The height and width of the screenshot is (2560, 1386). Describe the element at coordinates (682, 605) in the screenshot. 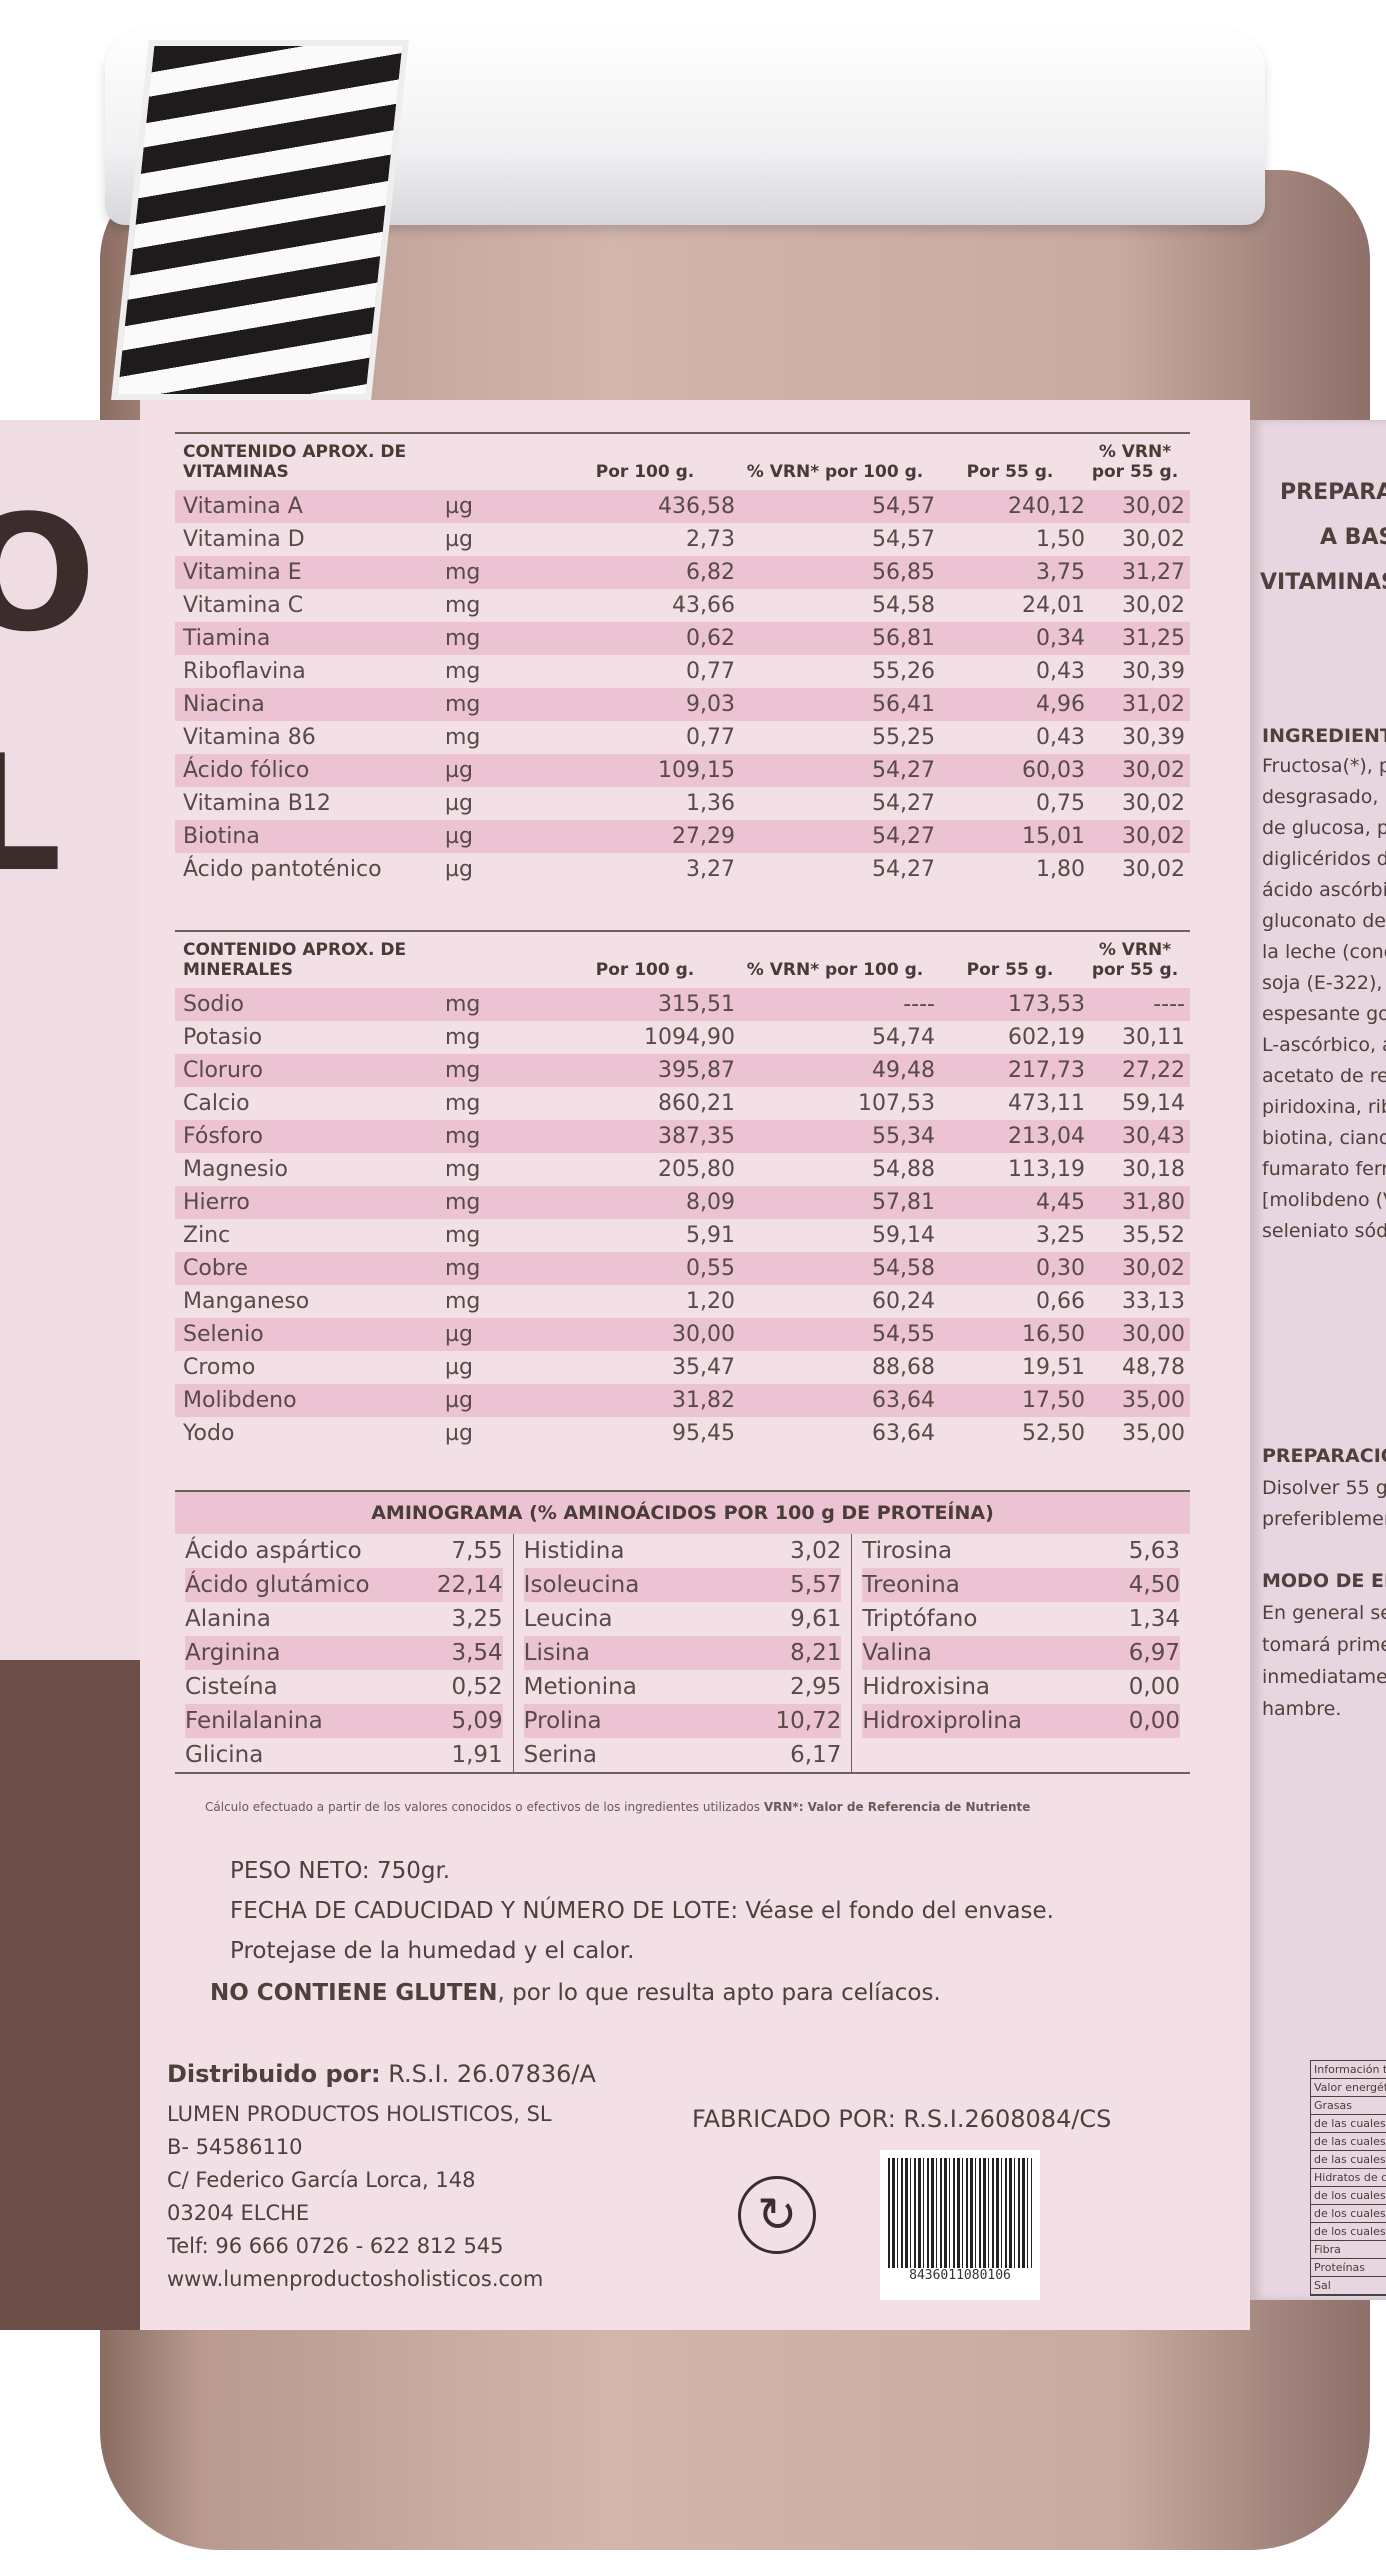

I see `table-row: Vitamina C mg 43,66 54,58 24,01 30,02` at that location.